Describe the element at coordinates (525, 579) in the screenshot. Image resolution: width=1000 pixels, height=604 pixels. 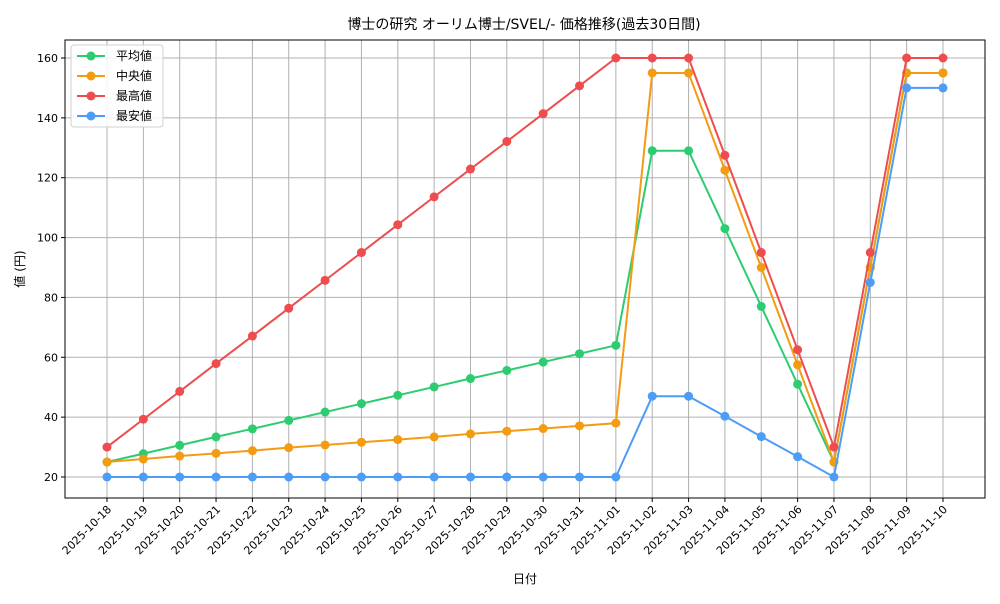
I see `x-axis-label: 日付` at that location.